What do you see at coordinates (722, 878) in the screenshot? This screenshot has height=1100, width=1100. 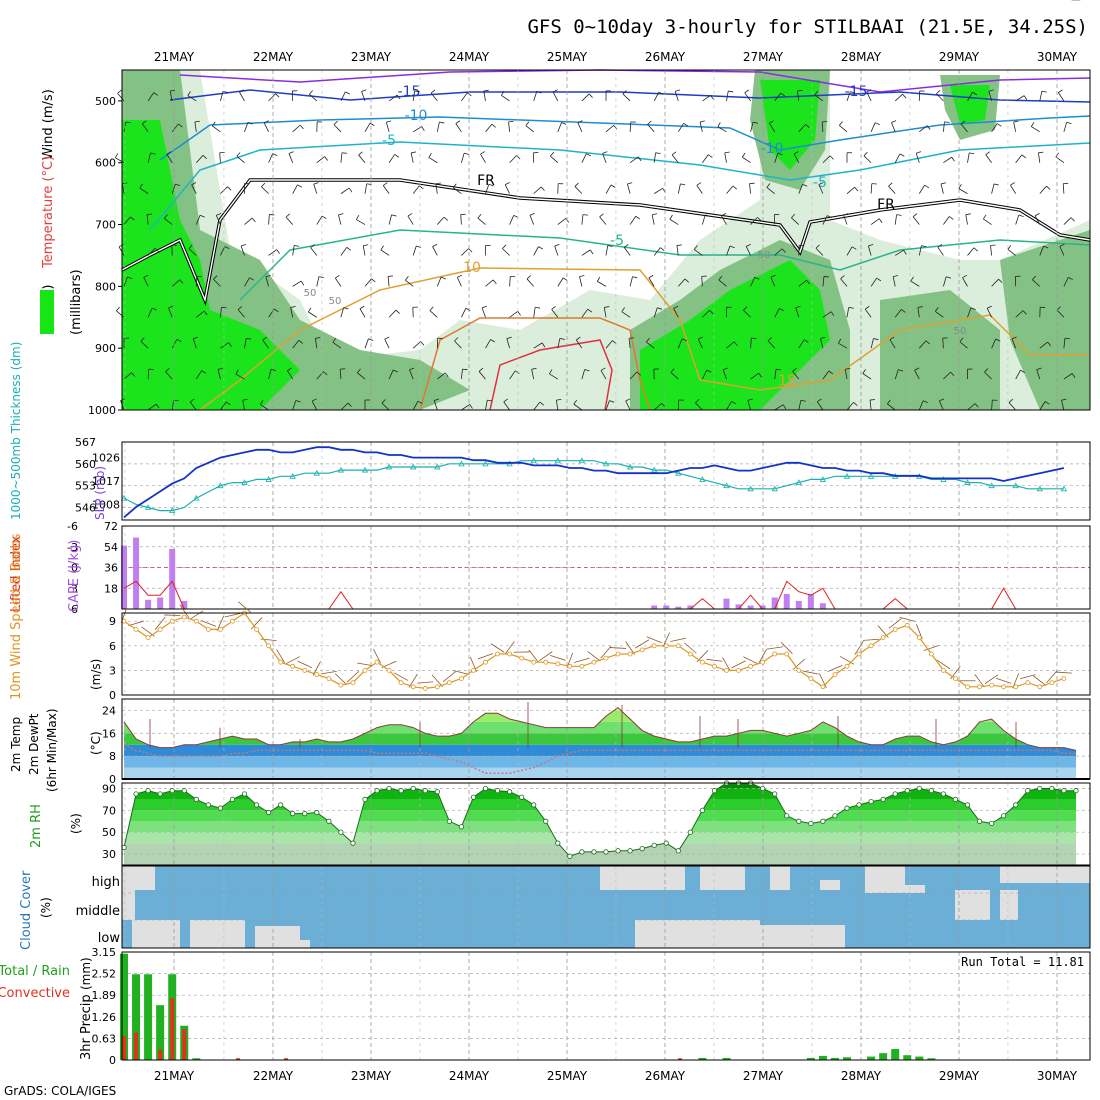 I see `cloud-gap` at bounding box center [722, 878].